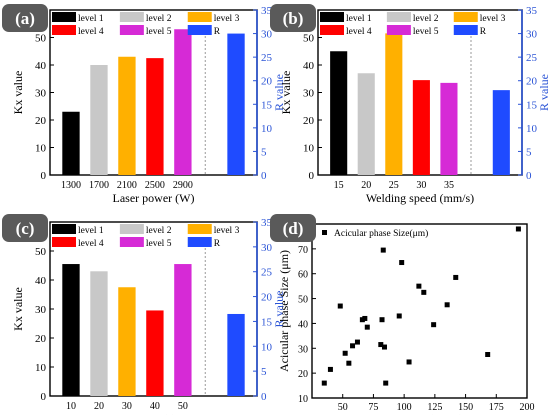  I want to click on panel-badge-label: (b), so click(293, 18).